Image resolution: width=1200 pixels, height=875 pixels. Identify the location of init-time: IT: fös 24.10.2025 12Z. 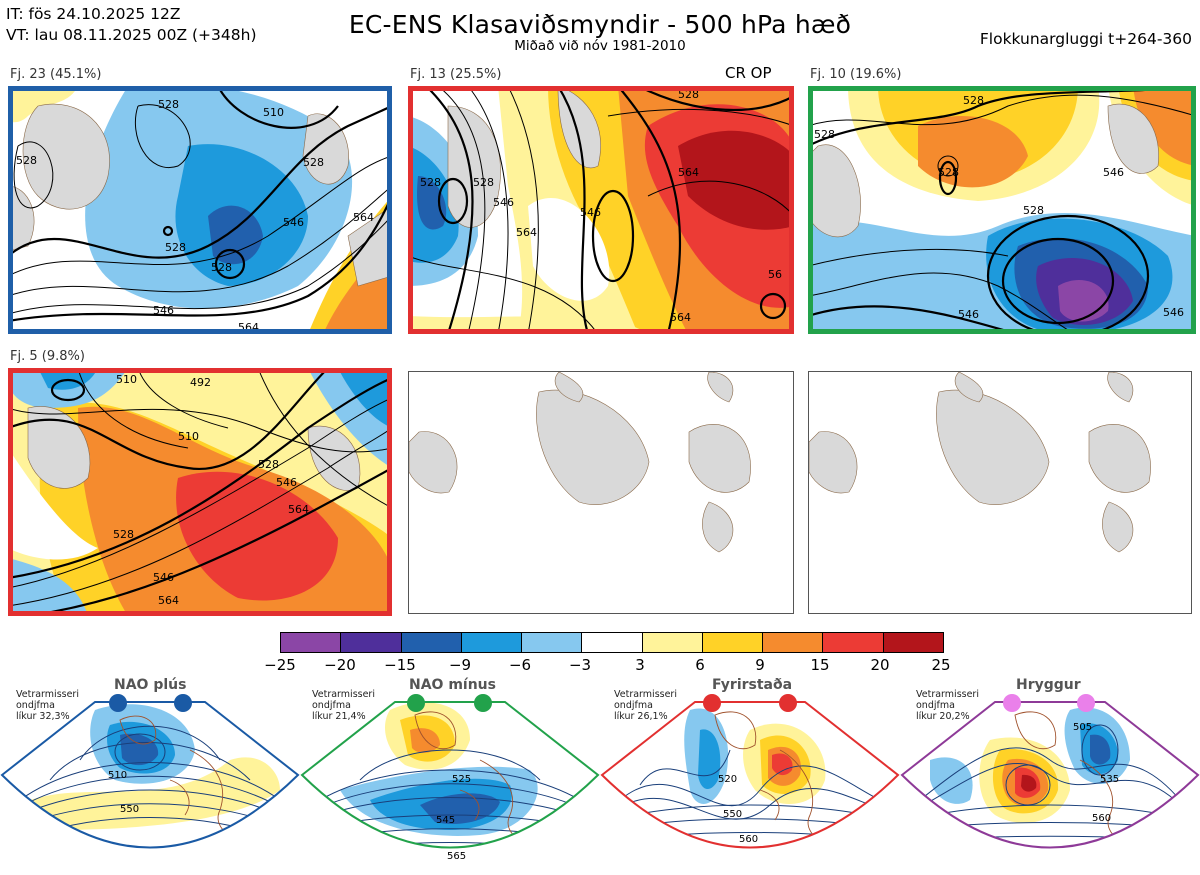
(93, 14).